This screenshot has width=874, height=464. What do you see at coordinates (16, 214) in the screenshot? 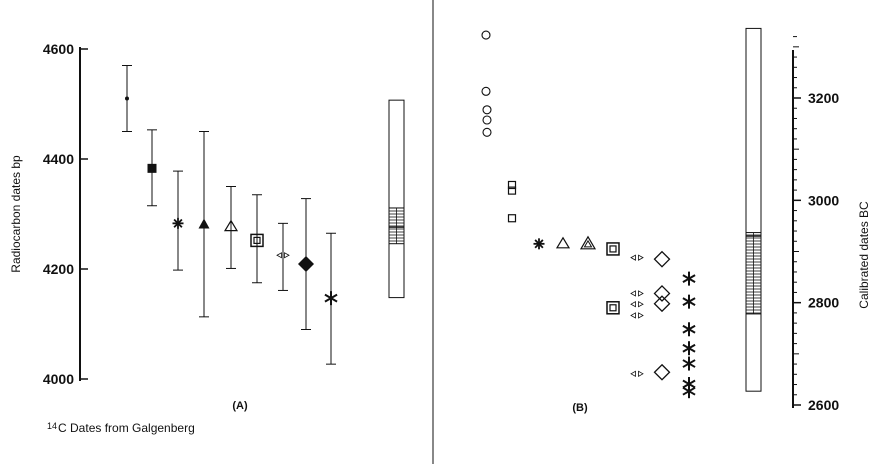
I see `panel-a-y-label: Radiocarbon dates bp` at bounding box center [16, 214].